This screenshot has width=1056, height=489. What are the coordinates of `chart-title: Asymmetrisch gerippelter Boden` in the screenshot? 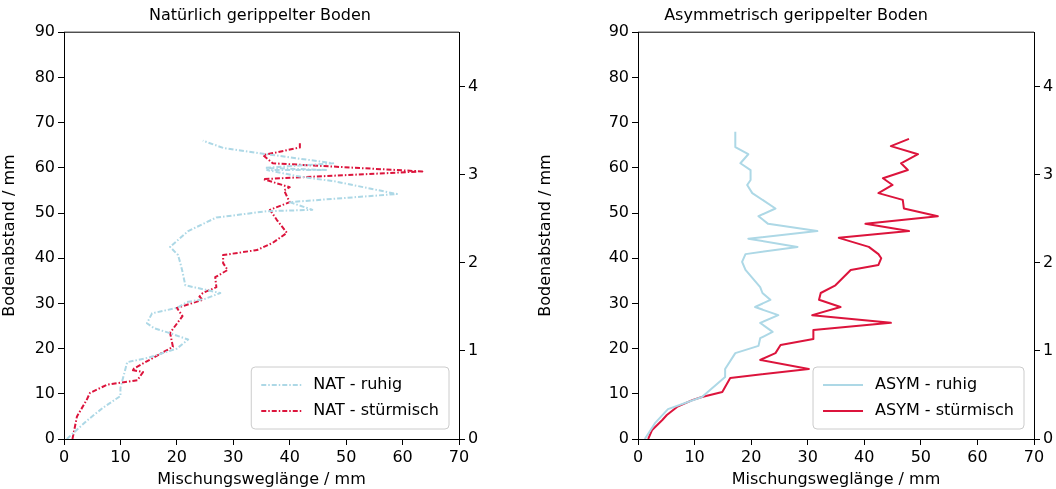 It's located at (796, 14).